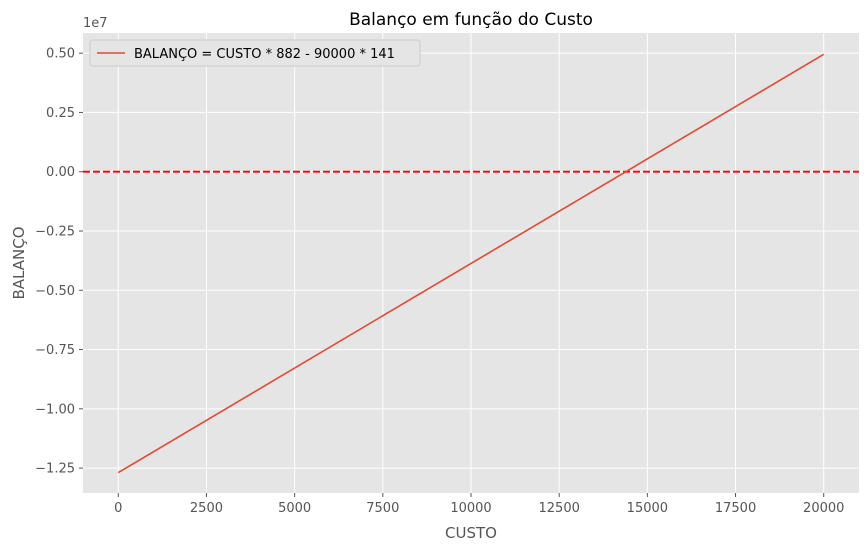  Describe the element at coordinates (206, 508) in the screenshot. I see `x-tick-label: 2500` at that location.